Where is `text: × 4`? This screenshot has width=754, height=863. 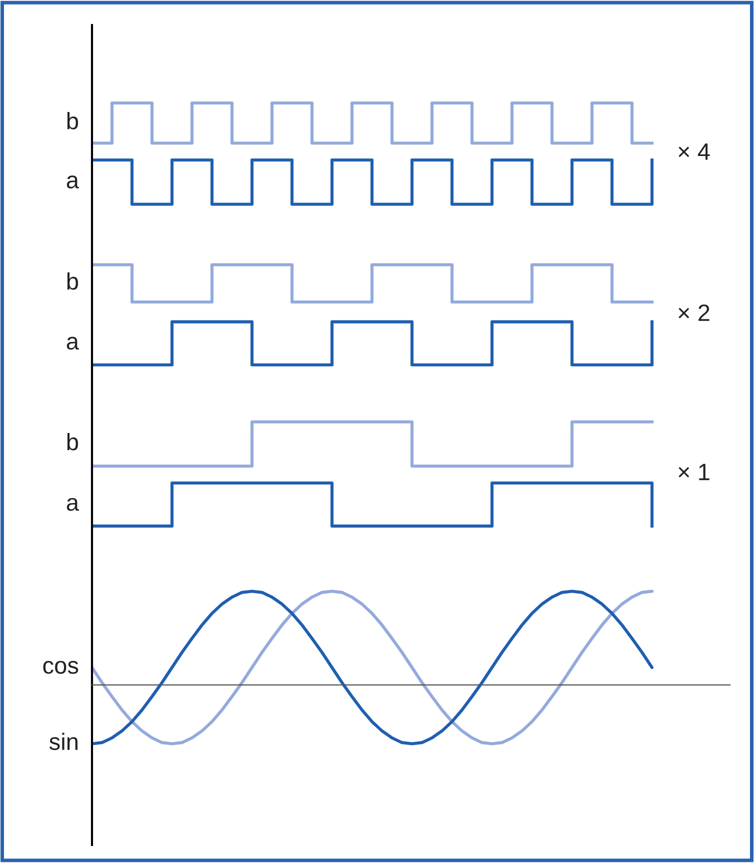
text: × 4 is located at coordinates (694, 151).